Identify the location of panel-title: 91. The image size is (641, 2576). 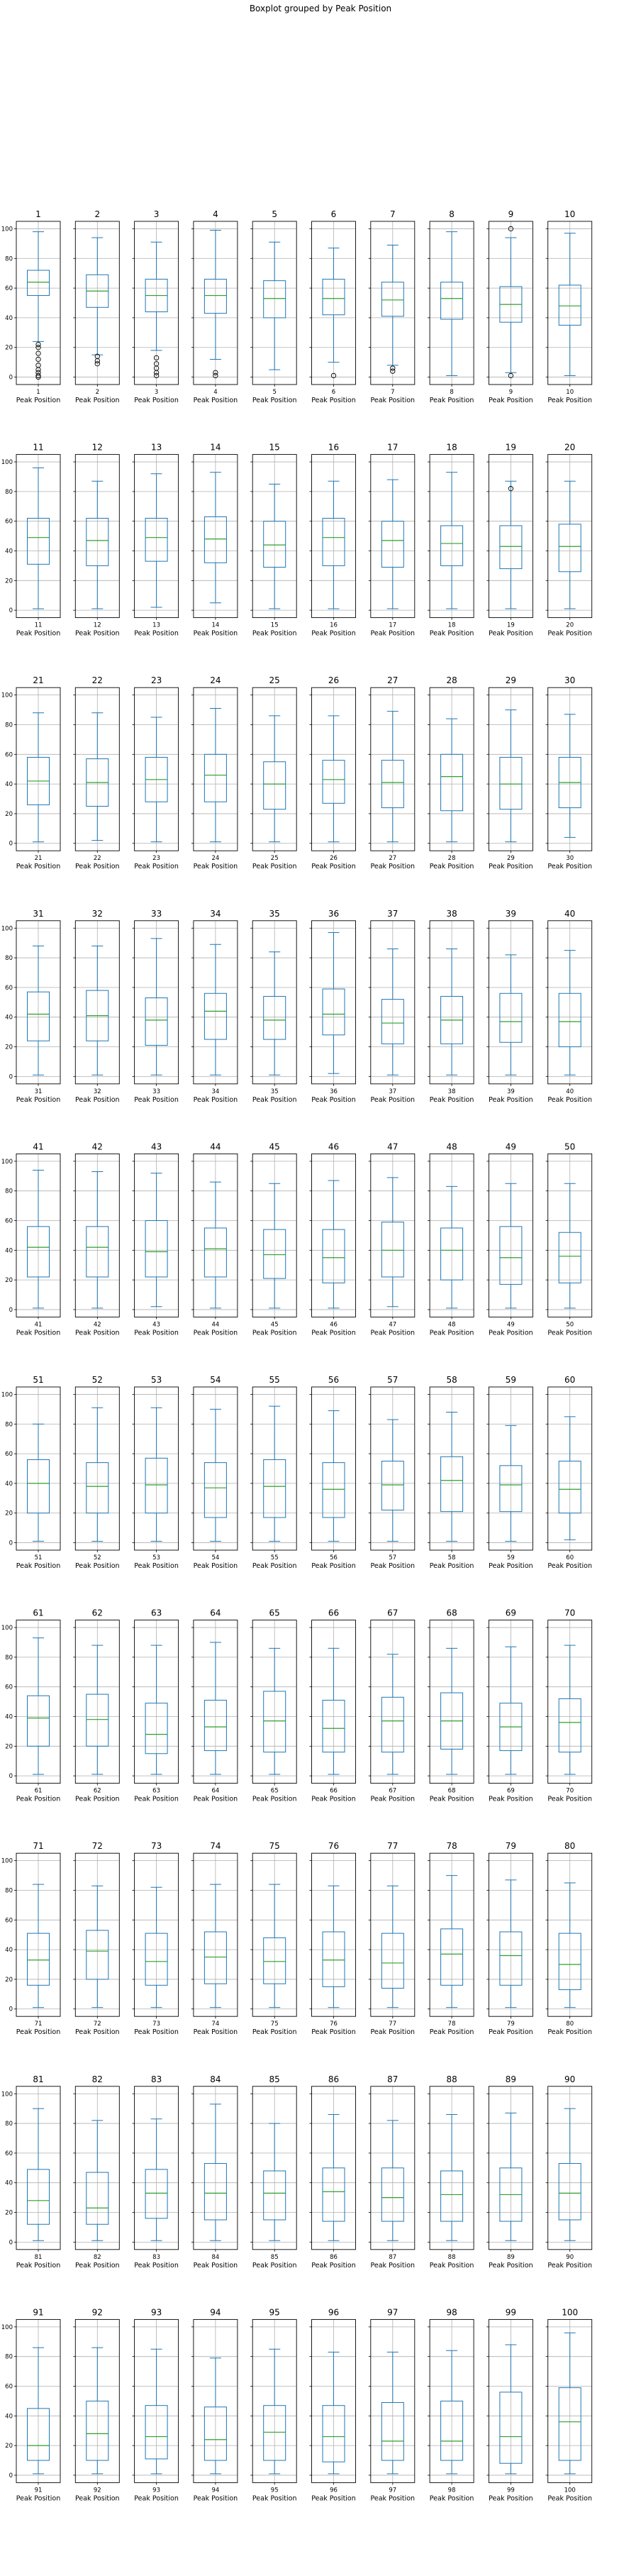
(38, 2312).